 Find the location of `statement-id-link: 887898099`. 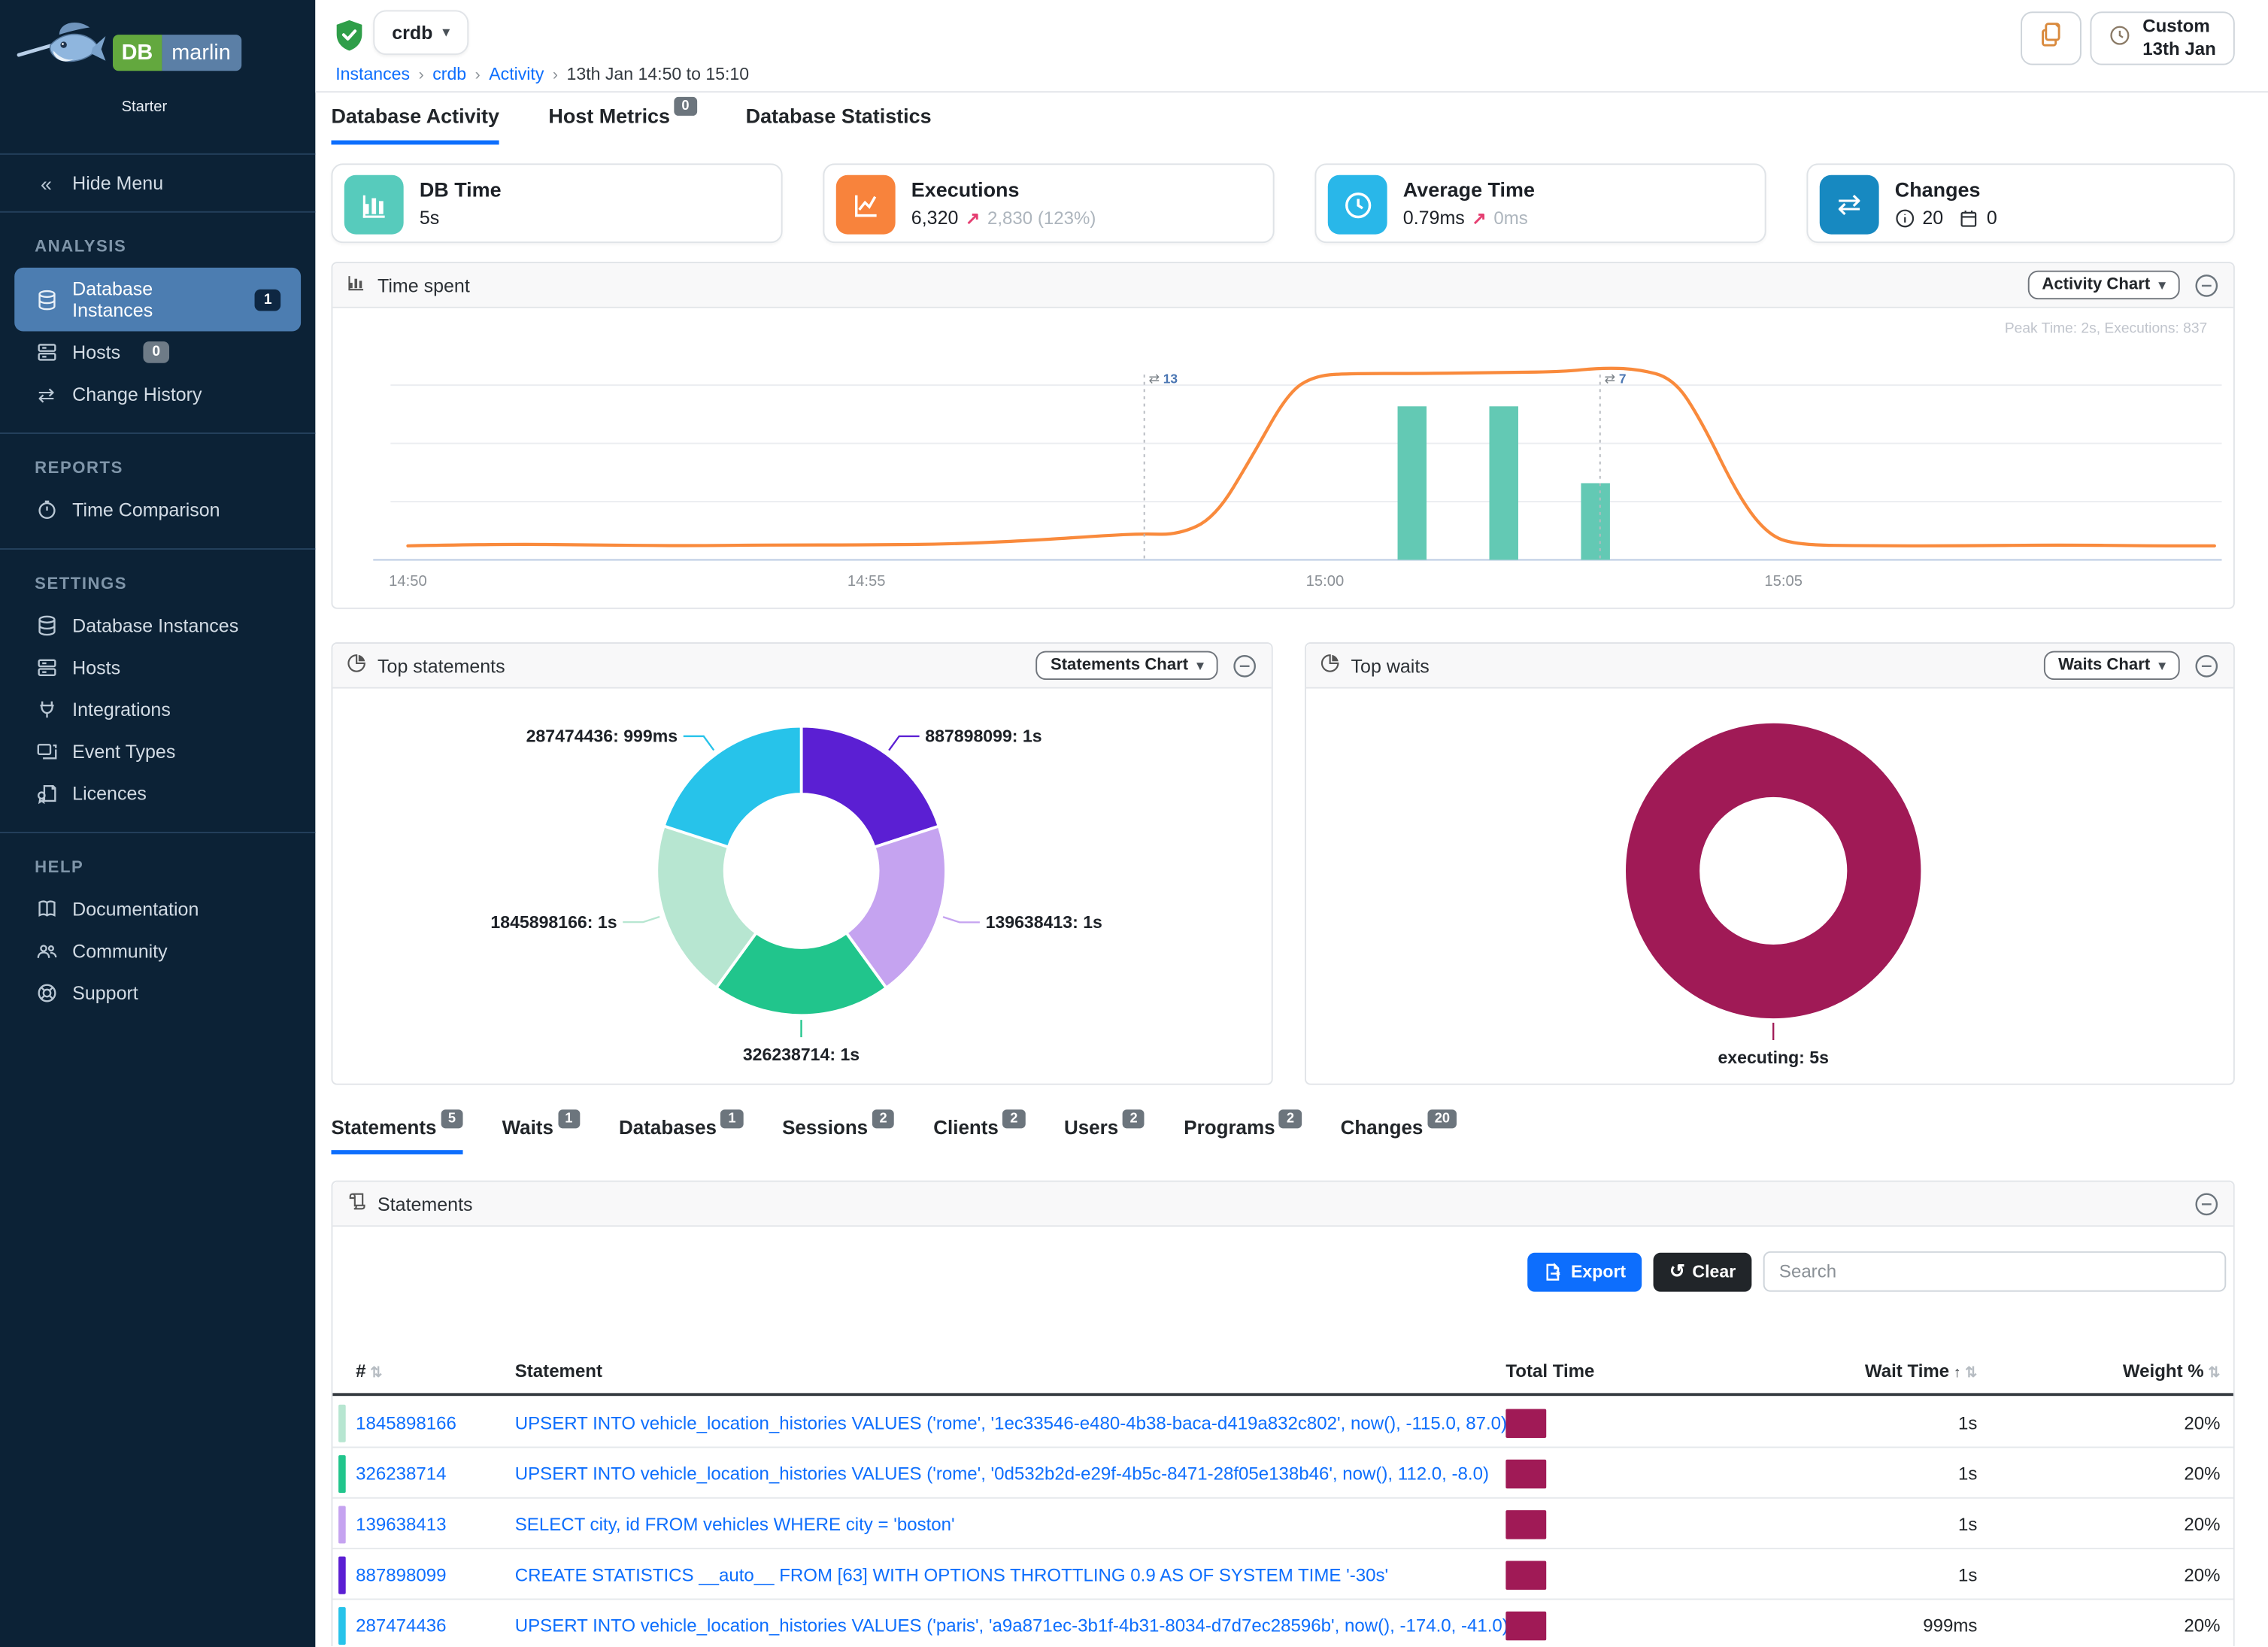

statement-id-link: 887898099 is located at coordinates (401, 1574).